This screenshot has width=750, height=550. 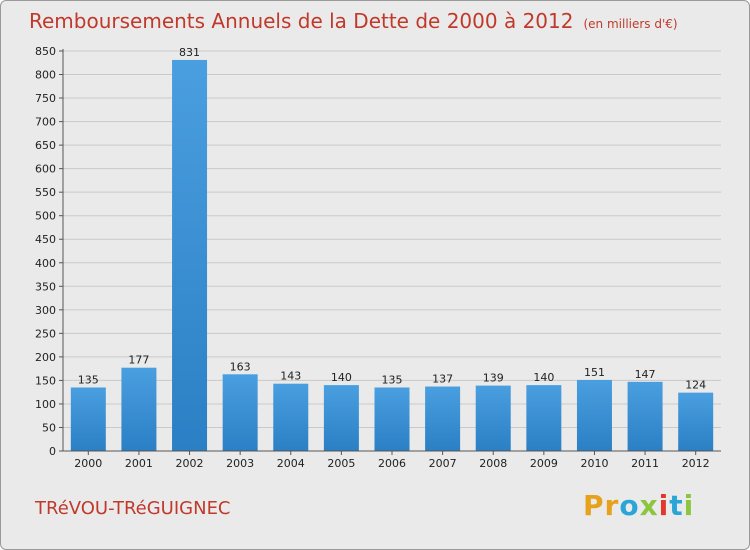 What do you see at coordinates (45, 286) in the screenshot?
I see `y-tick-label: 350` at bounding box center [45, 286].